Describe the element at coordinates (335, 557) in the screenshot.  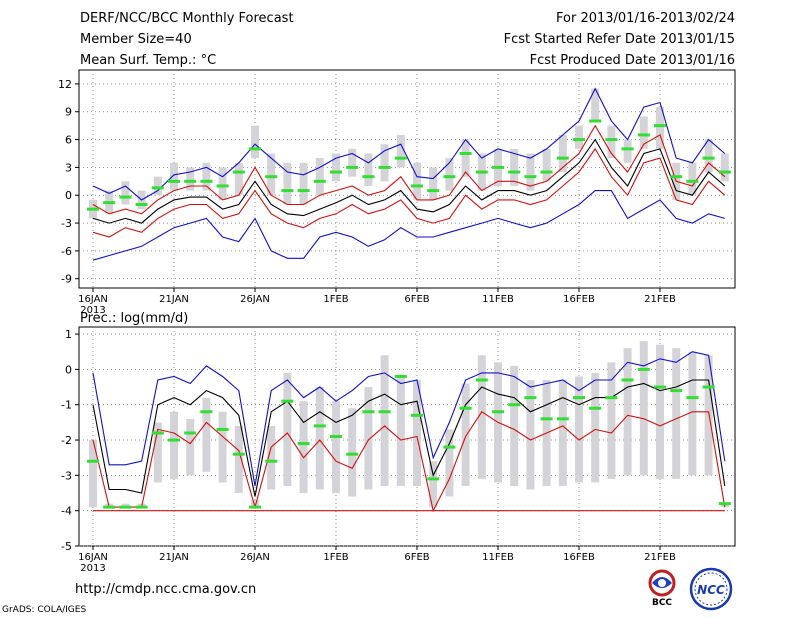
I see `prec-x-tick-label: 1FEB` at that location.